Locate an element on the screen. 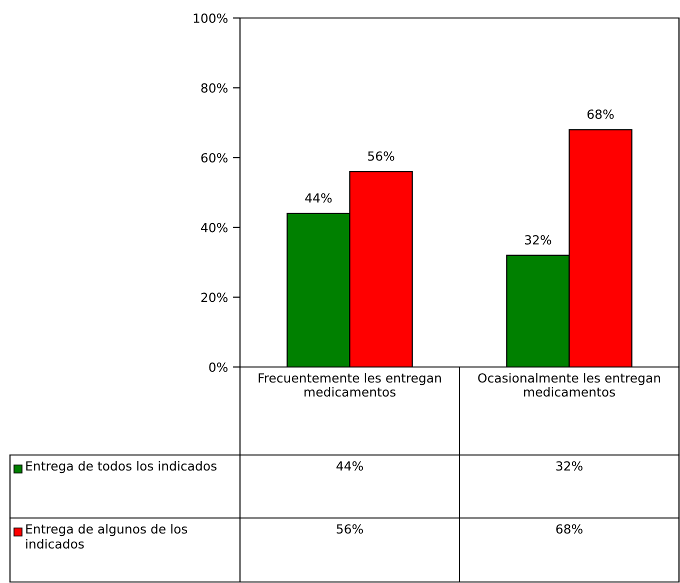 The image size is (680, 583). legend-label: Entrega de algunos de los indicados is located at coordinates (107, 536).